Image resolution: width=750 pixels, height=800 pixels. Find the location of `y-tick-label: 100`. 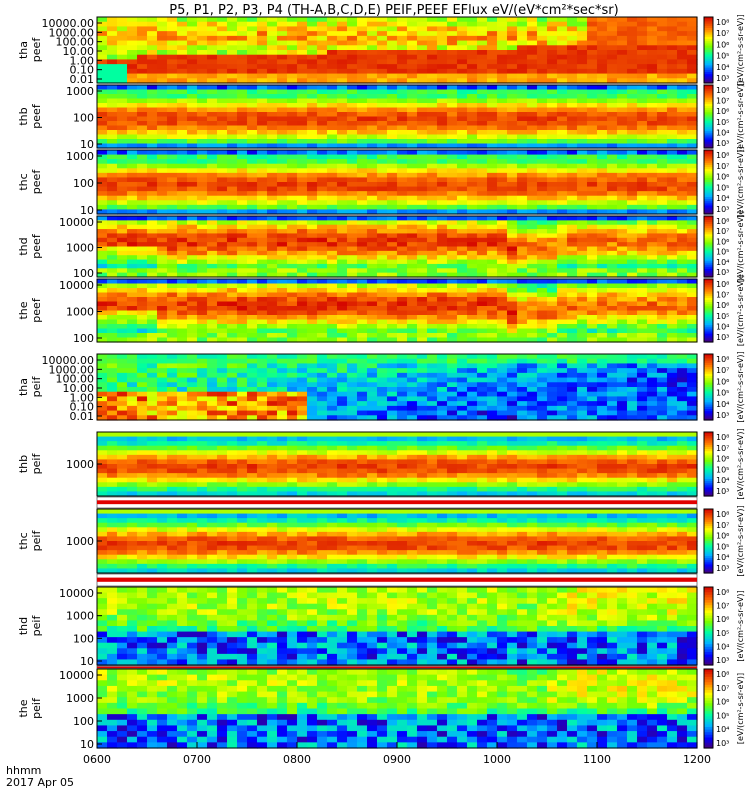

y-tick-label: 100 is located at coordinates (83, 338).